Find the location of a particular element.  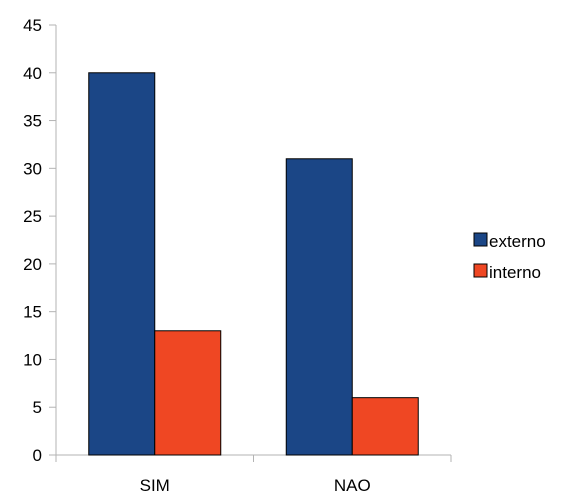

y-tick-label: 40 is located at coordinates (32, 73).